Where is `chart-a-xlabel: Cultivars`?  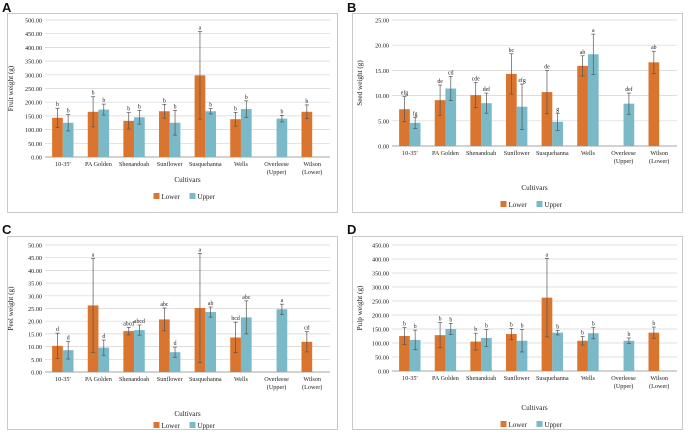
chart-a-xlabel: Cultivars is located at coordinates (187, 180).